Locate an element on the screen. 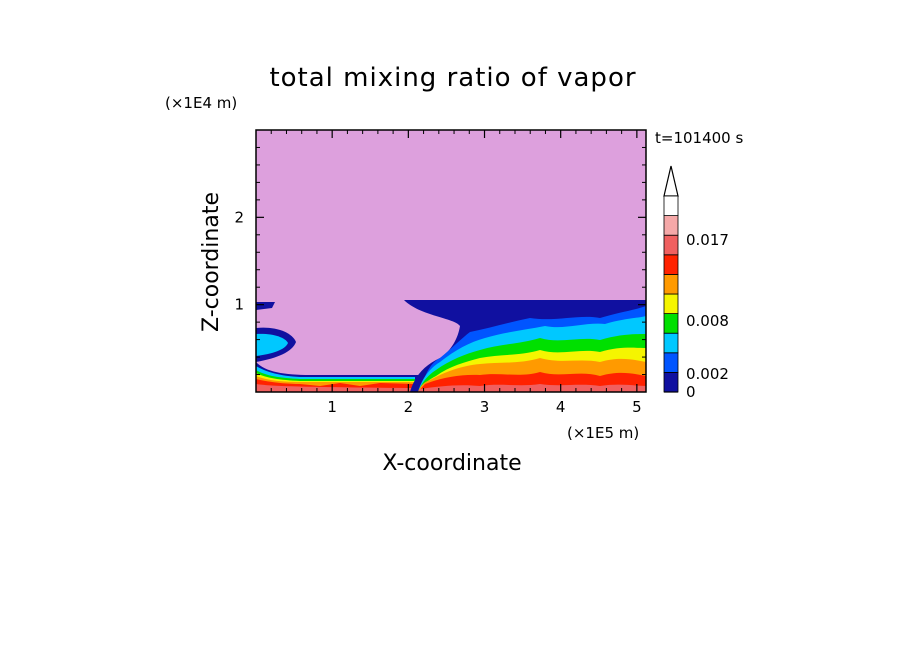 This screenshot has height=654, width=904. x-tick-label: 1 is located at coordinates (332, 407).